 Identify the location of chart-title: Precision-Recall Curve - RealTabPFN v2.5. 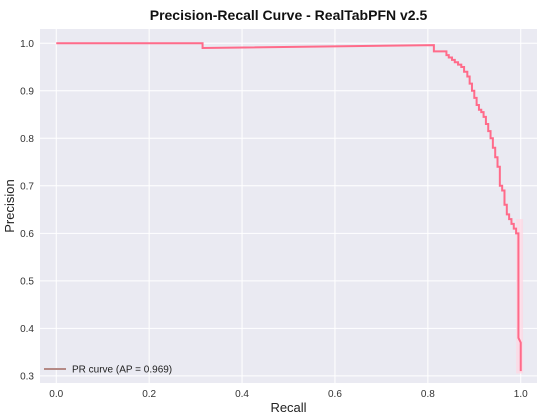
(289, 15).